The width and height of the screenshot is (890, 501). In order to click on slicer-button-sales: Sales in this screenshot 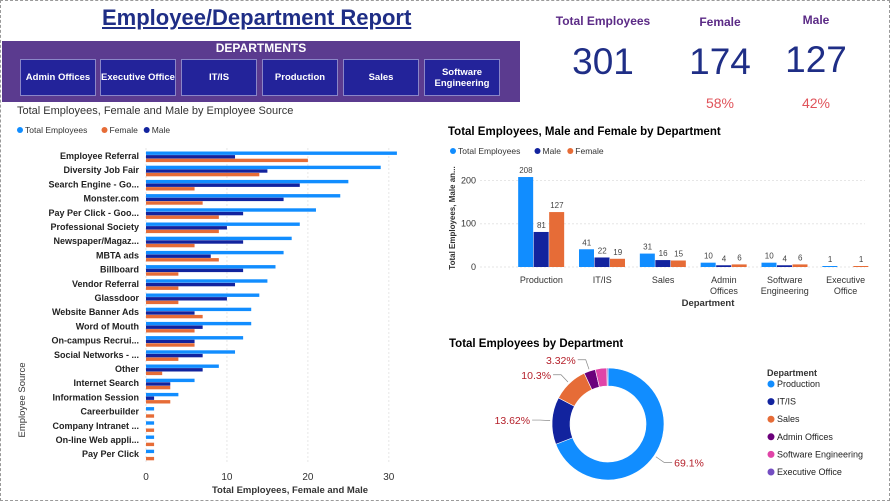, I will do `click(381, 77)`.